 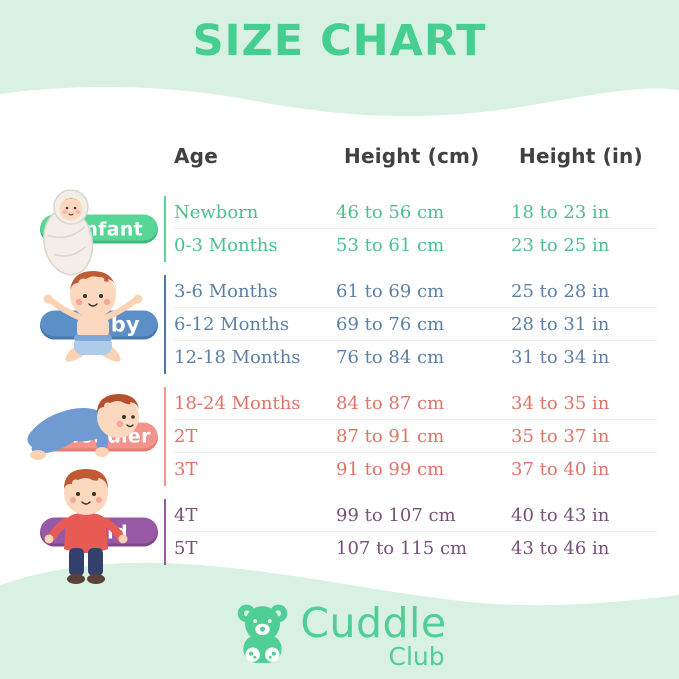 What do you see at coordinates (237, 403) in the screenshot?
I see `age-cell: 18-24 Months` at bounding box center [237, 403].